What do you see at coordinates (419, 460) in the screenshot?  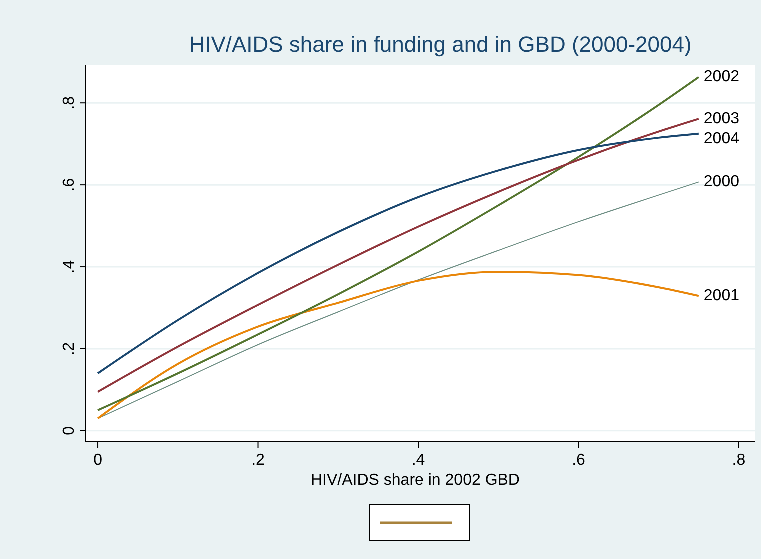 I see `x-tick-label: .4` at bounding box center [419, 460].